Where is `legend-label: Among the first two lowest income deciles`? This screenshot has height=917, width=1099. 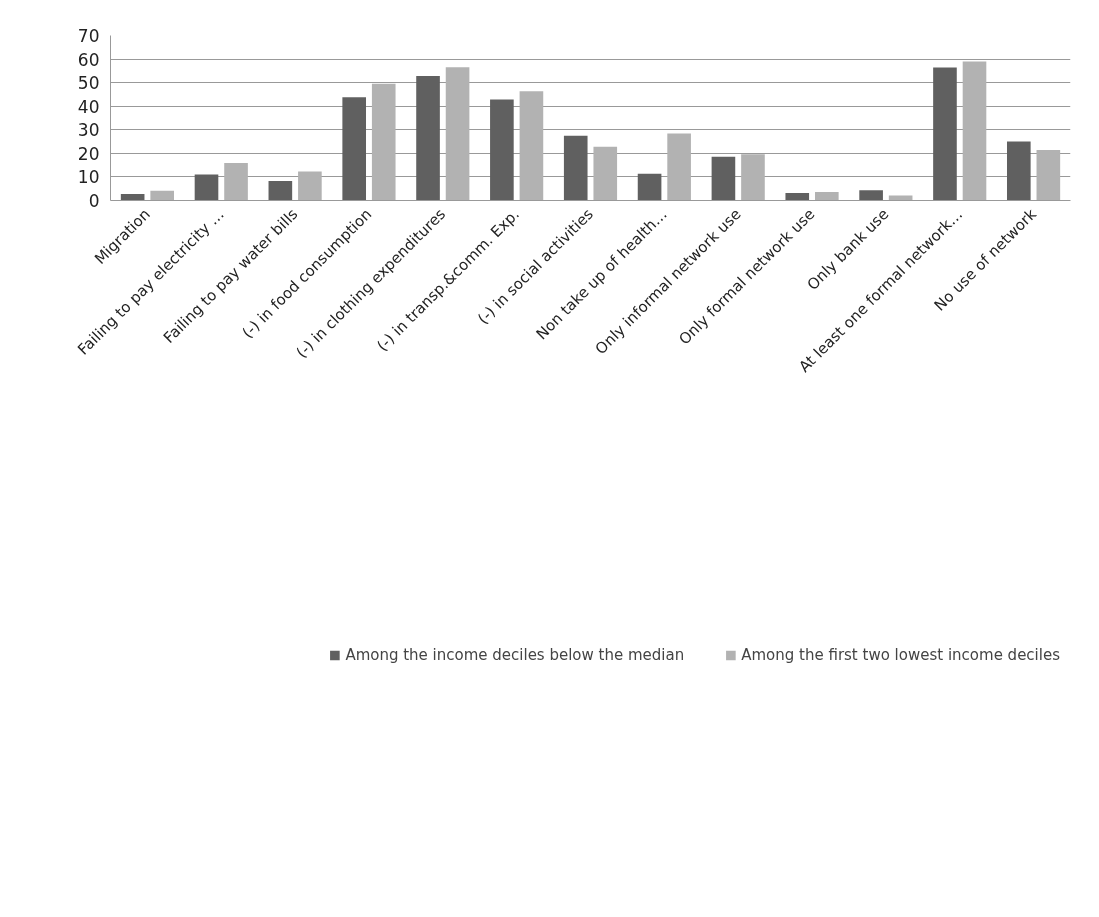 legend-label: Among the first two lowest income deciles is located at coordinates (900, 655).